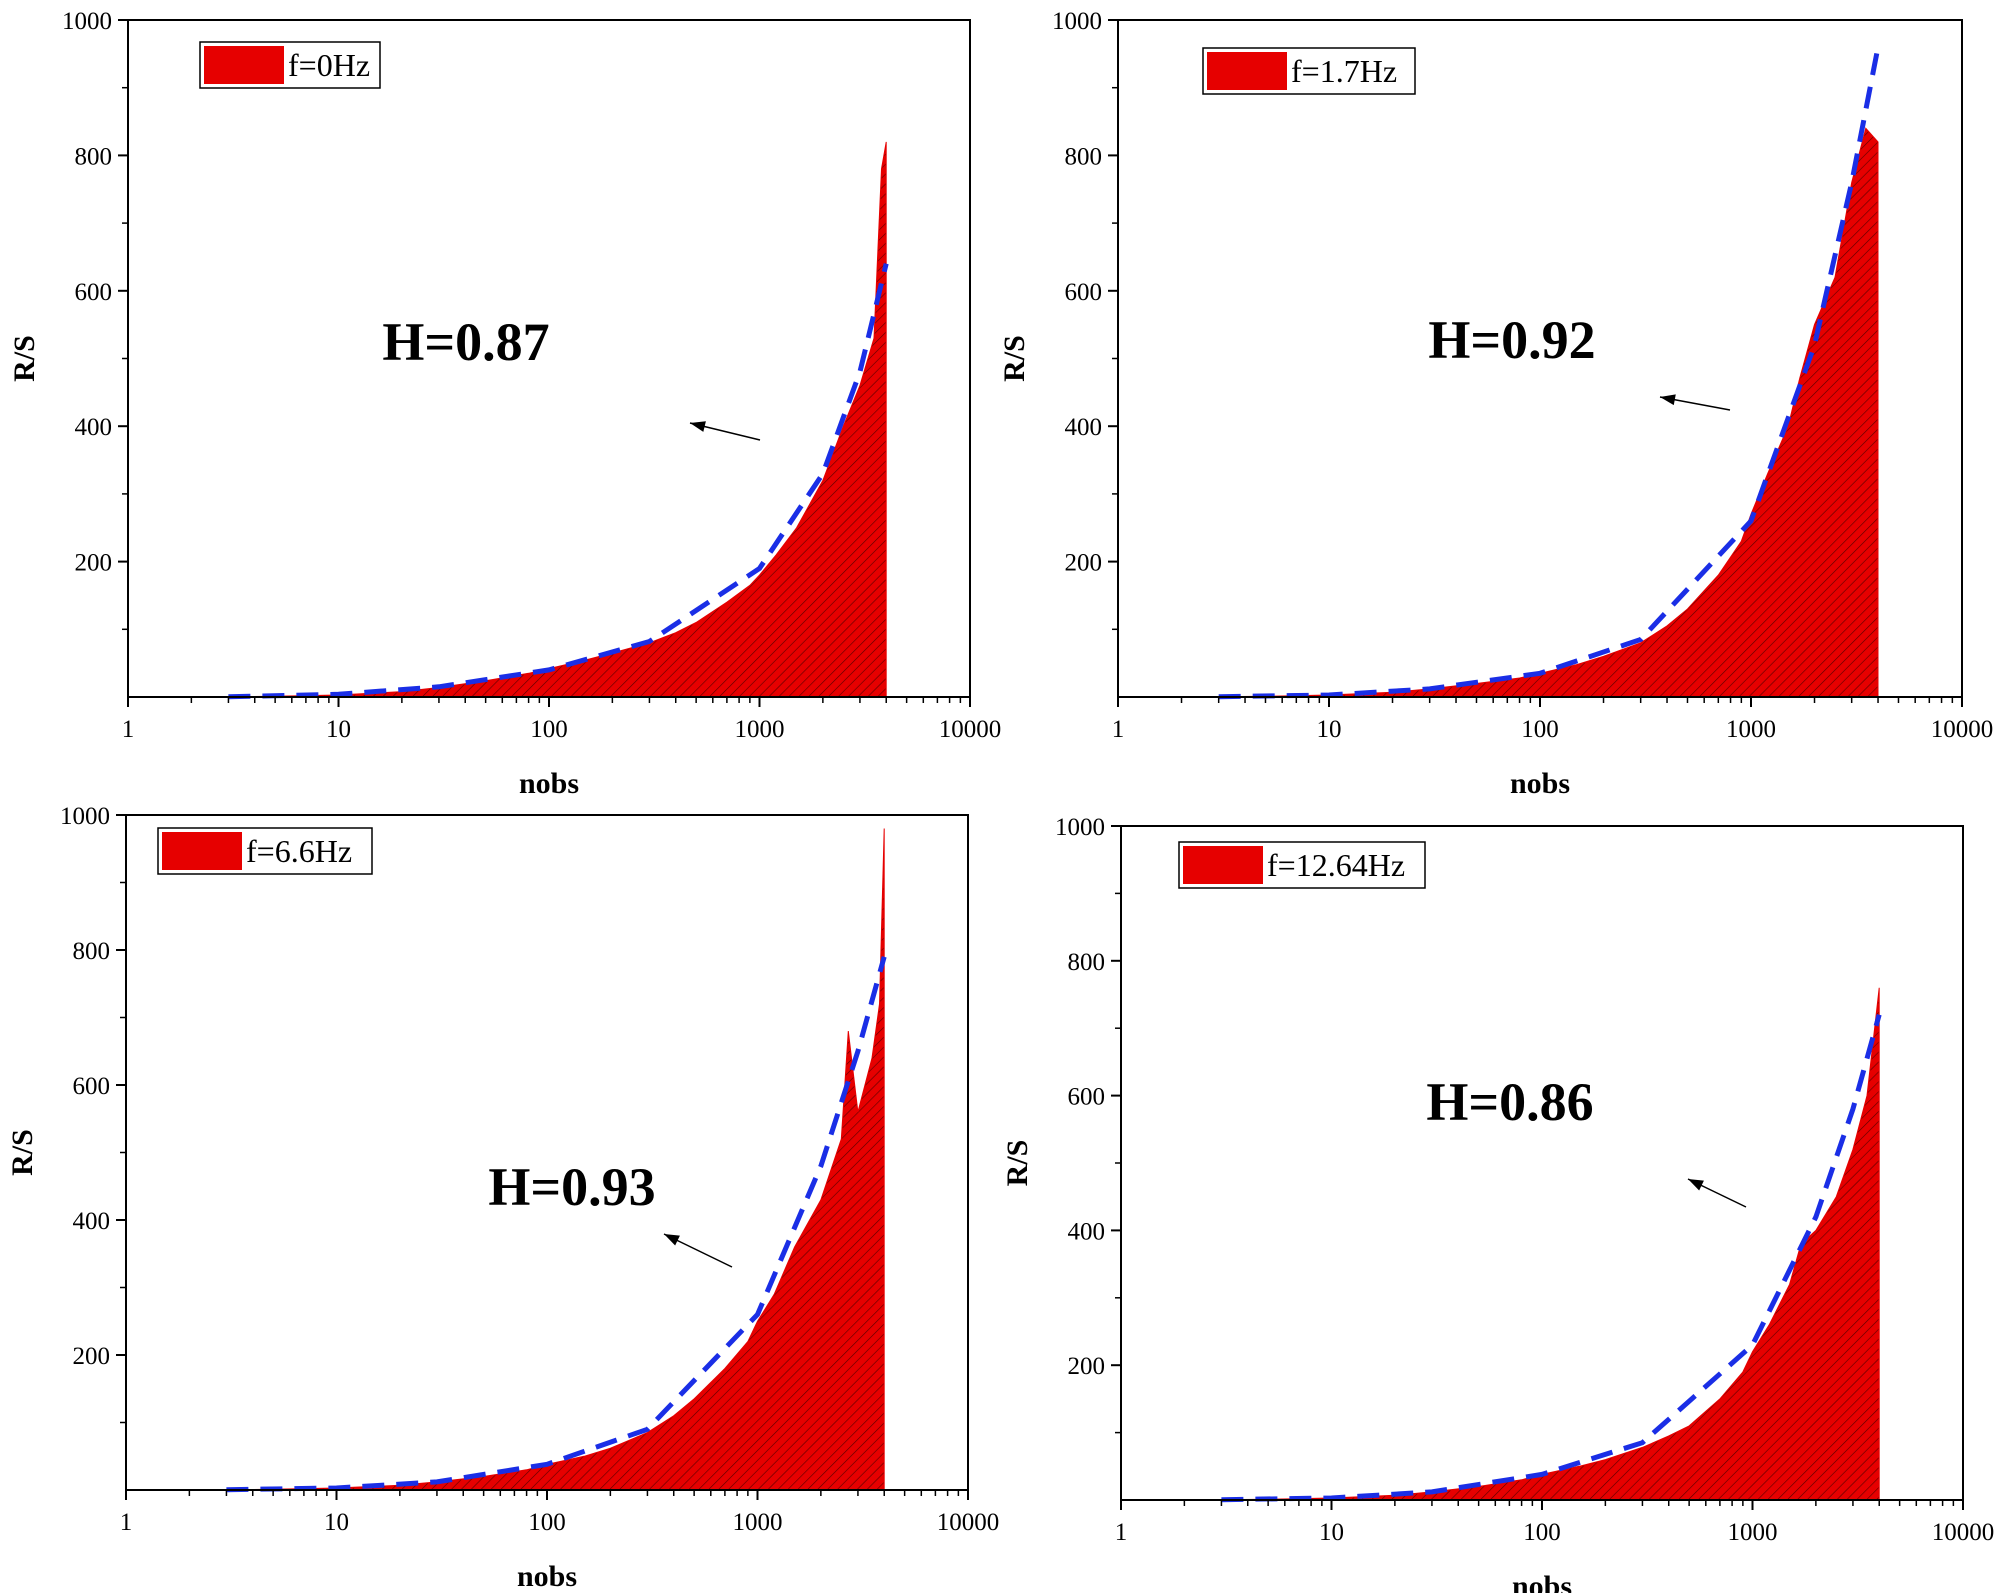 The width and height of the screenshot is (2000, 1593). What do you see at coordinates (1344, 71) in the screenshot?
I see `legend-label: f=1.7Hz` at bounding box center [1344, 71].